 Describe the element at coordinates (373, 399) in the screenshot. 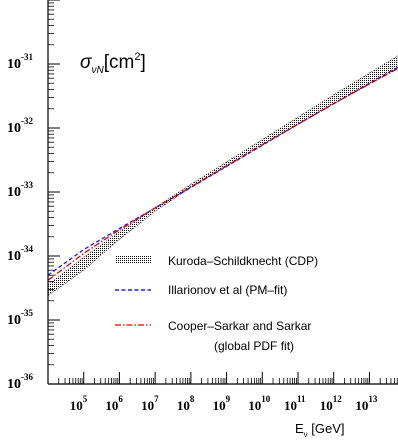

I see `x-tick-label-exponent: 13` at that location.